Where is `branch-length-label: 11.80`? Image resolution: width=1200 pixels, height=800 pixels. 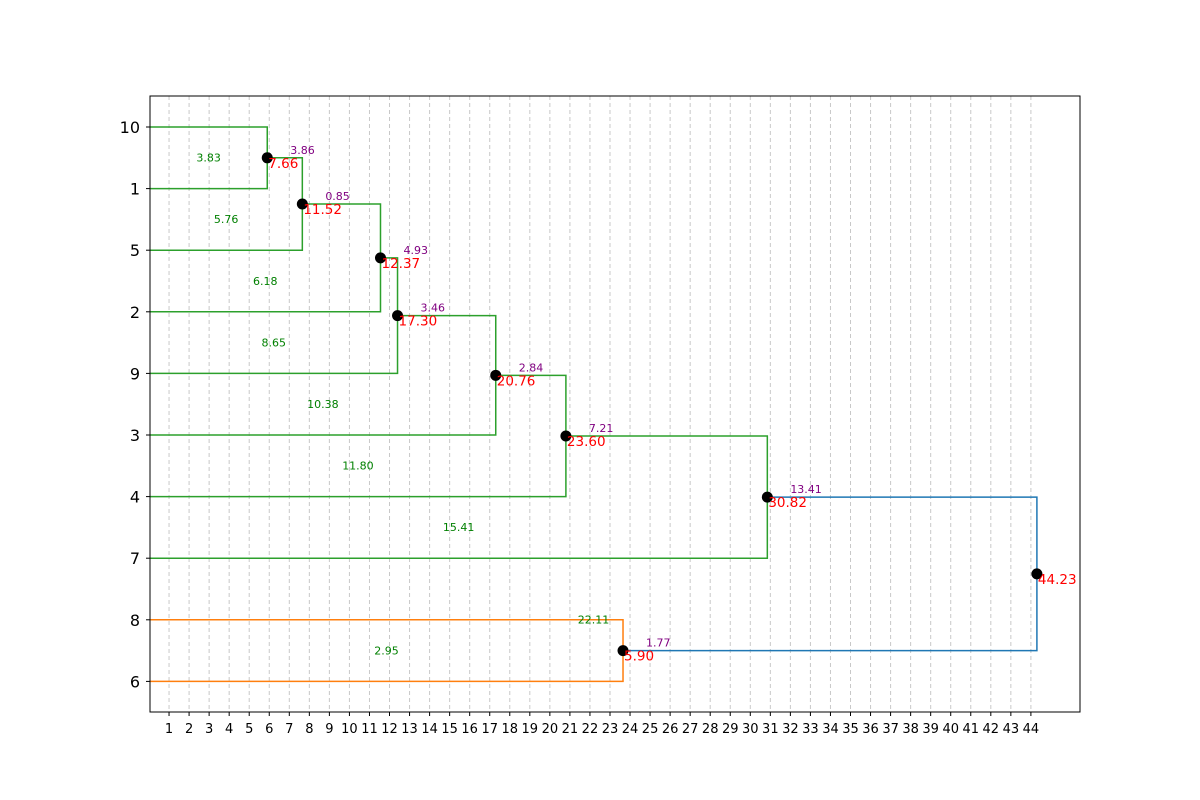 branch-length-label: 11.80 is located at coordinates (358, 466).